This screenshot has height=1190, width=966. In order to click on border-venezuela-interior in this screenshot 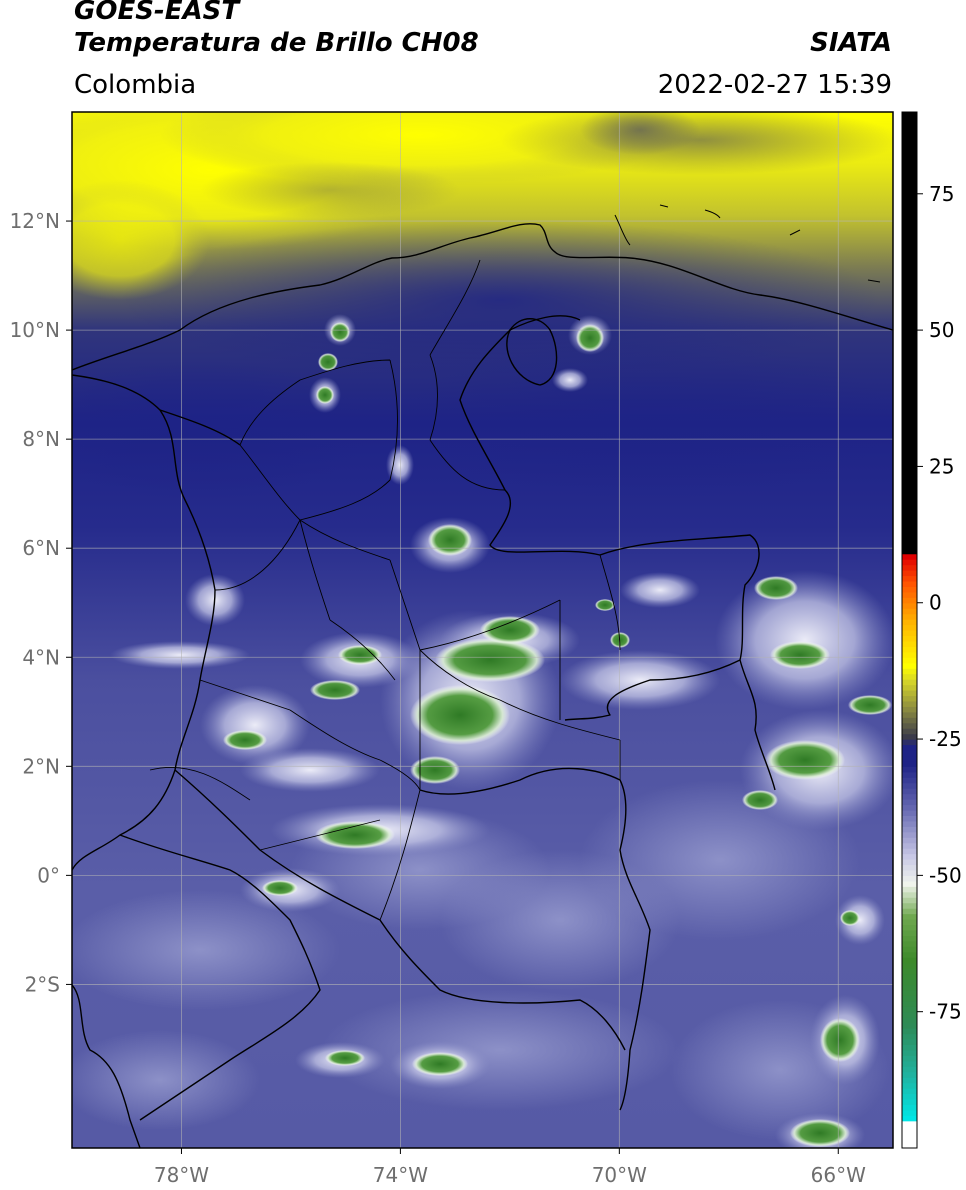, I will do `click(520, 403)`.